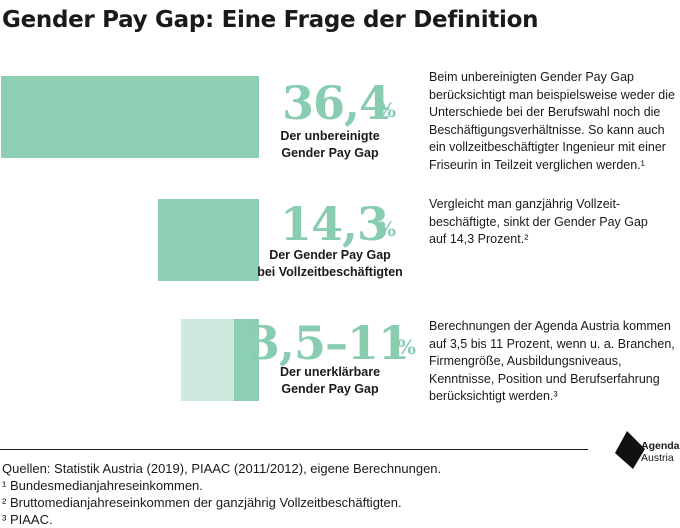 This screenshot has height=528, width=680. What do you see at coordinates (525, 361) in the screenshot?
I see `description-line: Firmengröße, Ausbildungsniveaus,` at bounding box center [525, 361].